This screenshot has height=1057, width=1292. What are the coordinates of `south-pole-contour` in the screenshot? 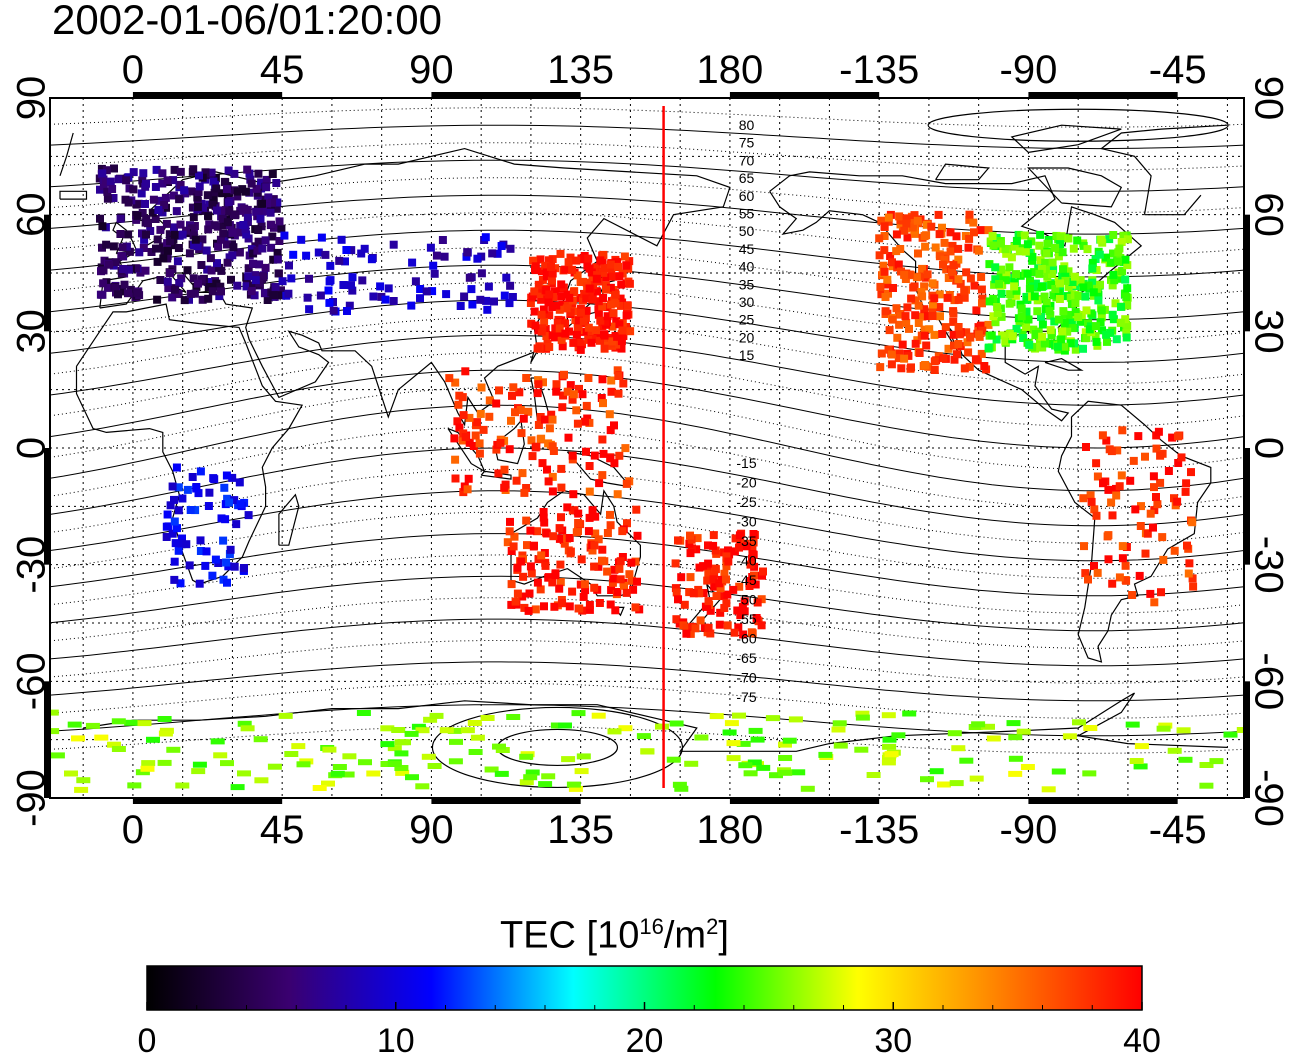 It's located at (557, 747).